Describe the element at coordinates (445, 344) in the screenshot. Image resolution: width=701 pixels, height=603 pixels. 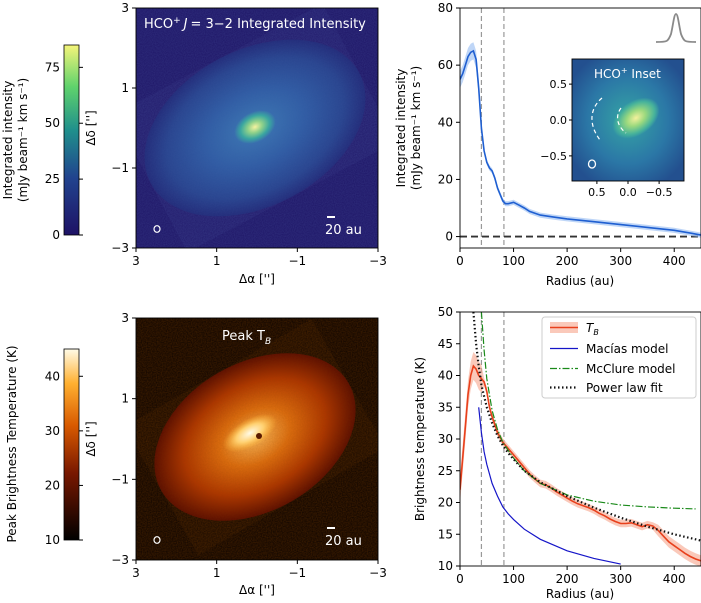
I see `tb-profile-ytick-label-7: 45` at that location.